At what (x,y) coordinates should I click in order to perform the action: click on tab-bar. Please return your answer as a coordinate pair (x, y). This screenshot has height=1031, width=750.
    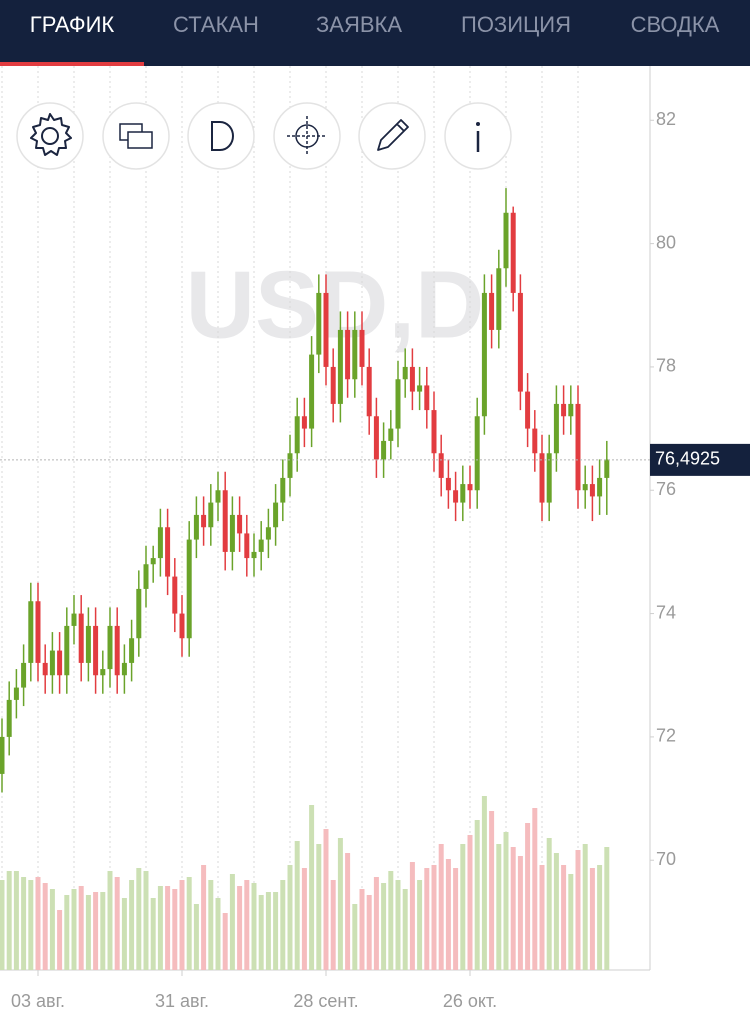
    Looking at the image, I should click on (375, 33).